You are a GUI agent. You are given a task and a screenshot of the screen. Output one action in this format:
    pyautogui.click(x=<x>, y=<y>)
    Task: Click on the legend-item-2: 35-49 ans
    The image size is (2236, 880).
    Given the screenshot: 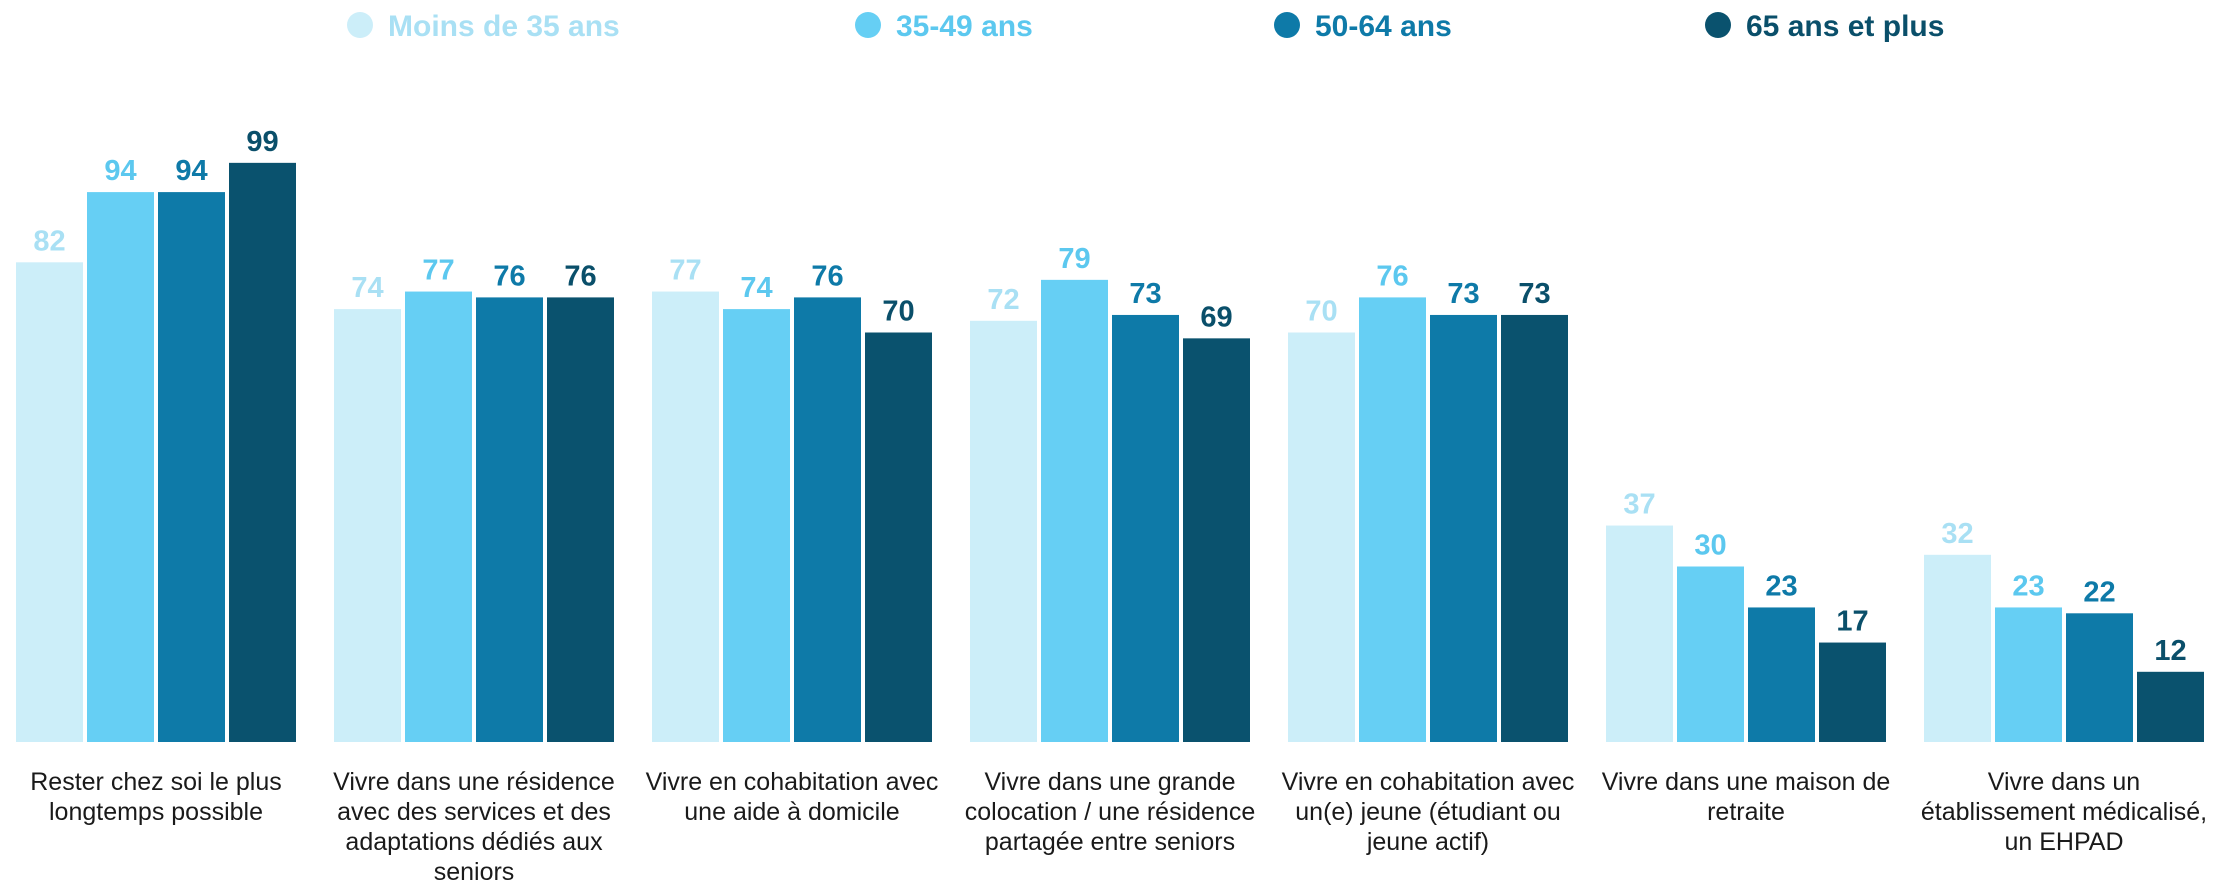 What is the action you would take?
    pyautogui.click(x=944, y=26)
    